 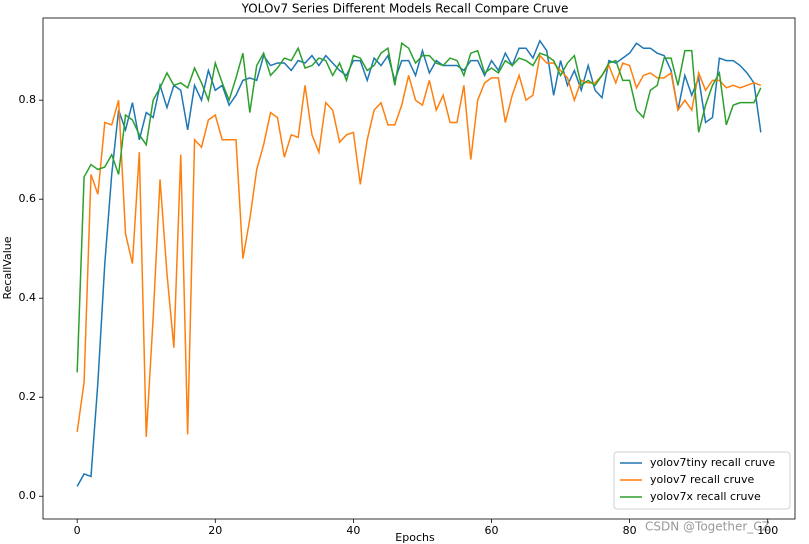 I want to click on watermark: CSDN @Together_CZ, so click(x=707, y=527).